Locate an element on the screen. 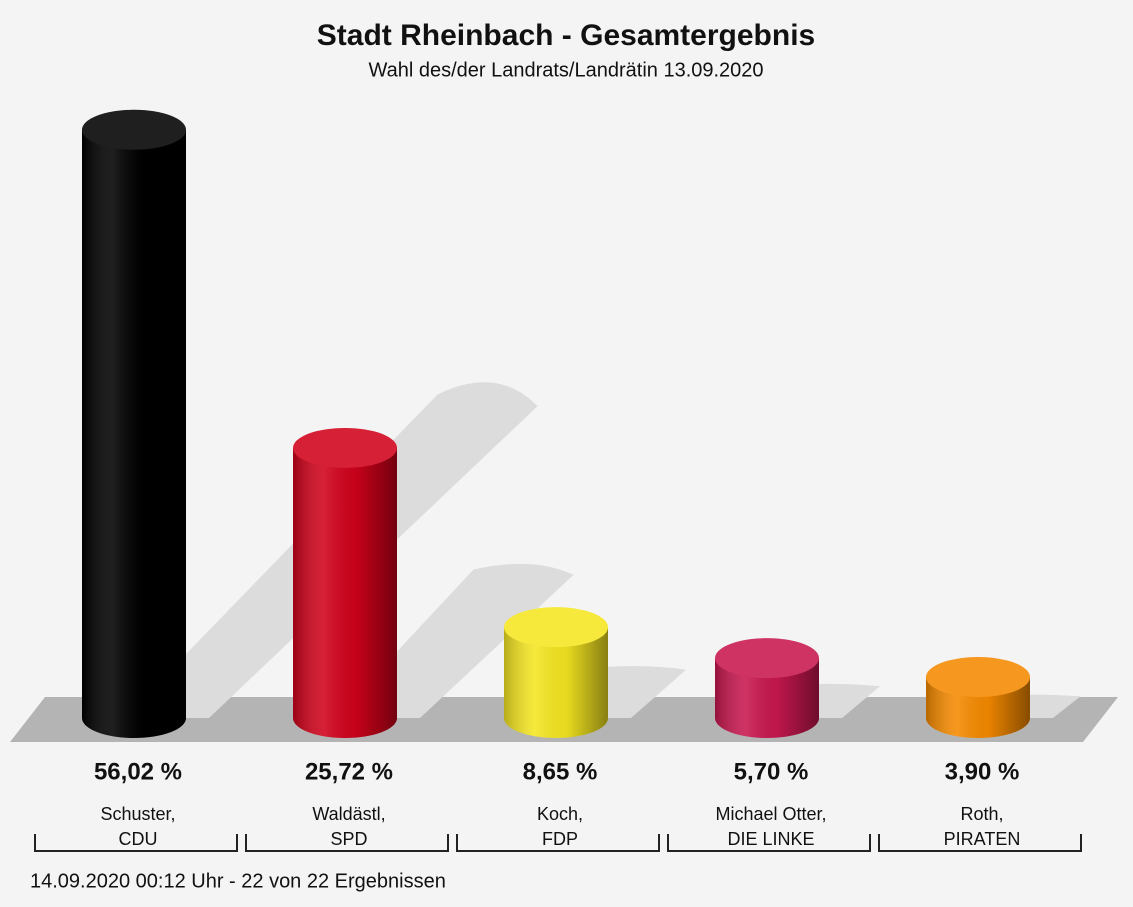 The image size is (1133, 907). value-label: 25,72 % is located at coordinates (349, 771).